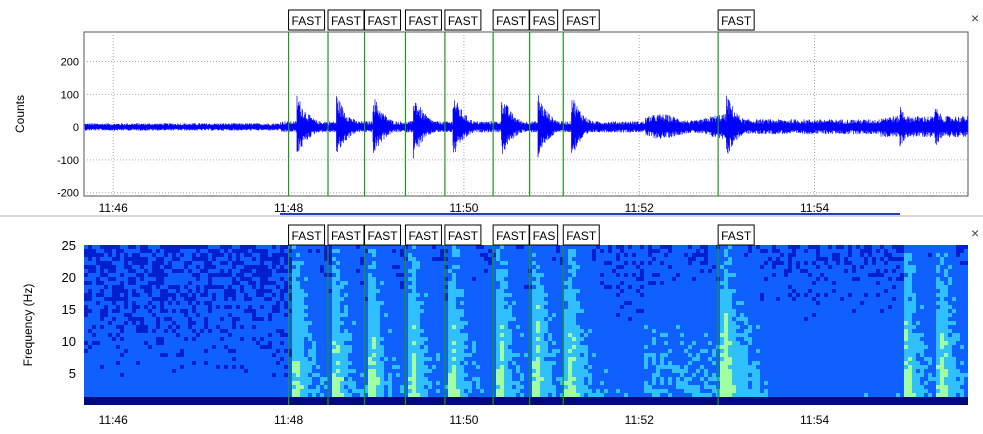 Image resolution: width=983 pixels, height=434 pixels. What do you see at coordinates (975, 233) in the screenshot?
I see `close-spectrogram-icon: ×` at bounding box center [975, 233].